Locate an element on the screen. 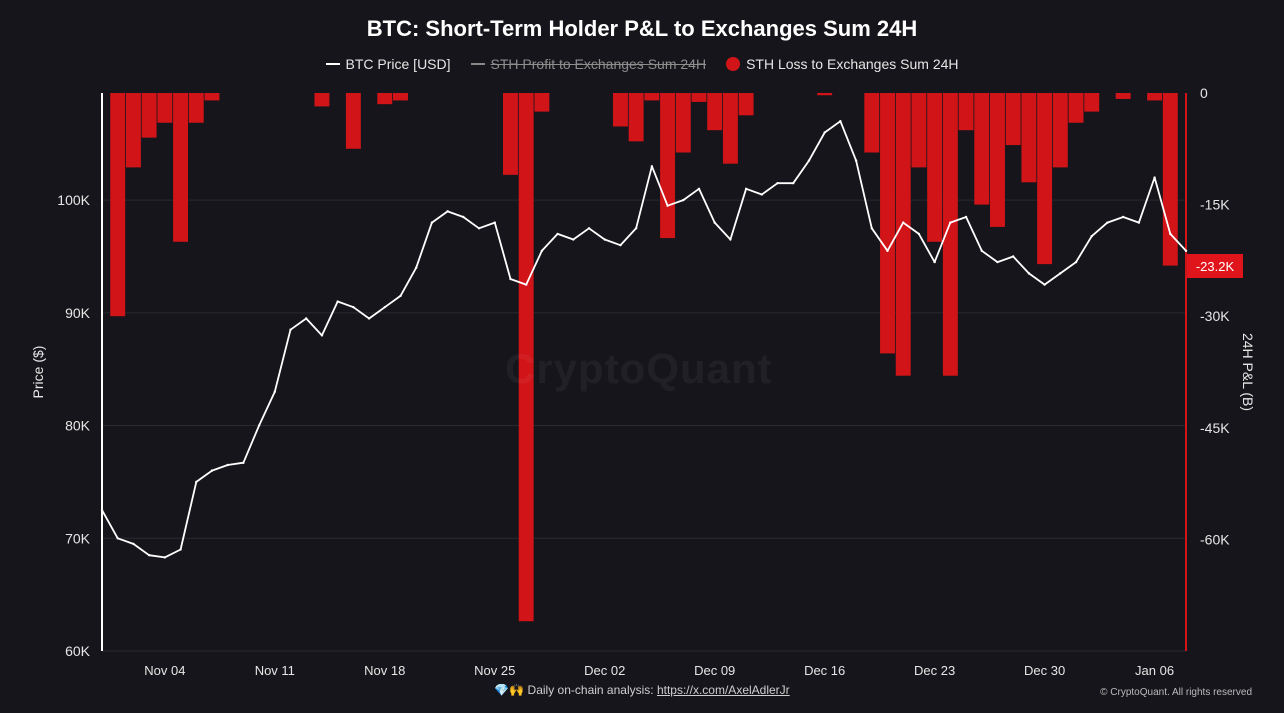 The width and height of the screenshot is (1284, 713). x-tick-label: Nov 04 is located at coordinates (164, 670).